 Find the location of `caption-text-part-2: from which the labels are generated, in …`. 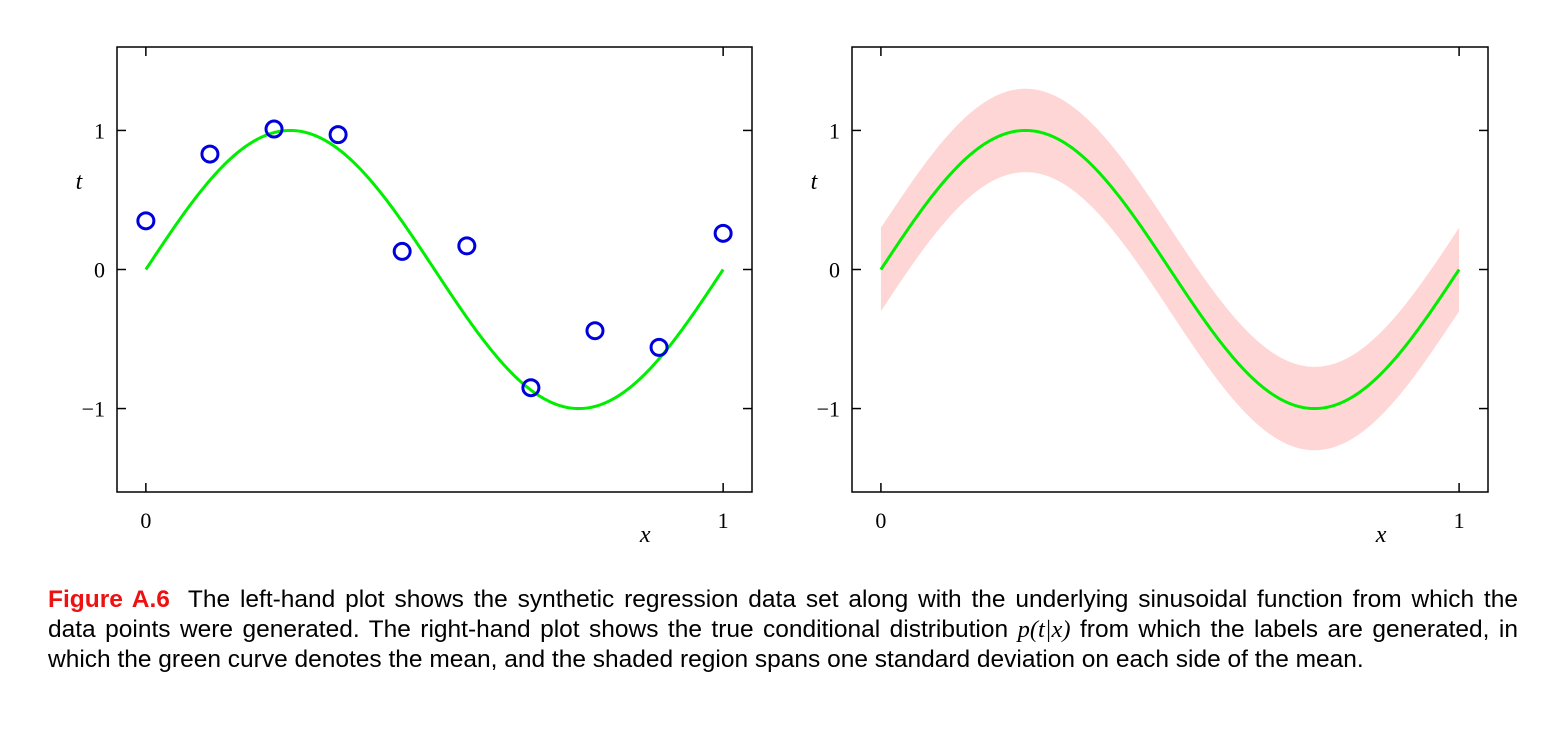

caption-text-part-2: from which the labels are generated, in … is located at coordinates (783, 644).